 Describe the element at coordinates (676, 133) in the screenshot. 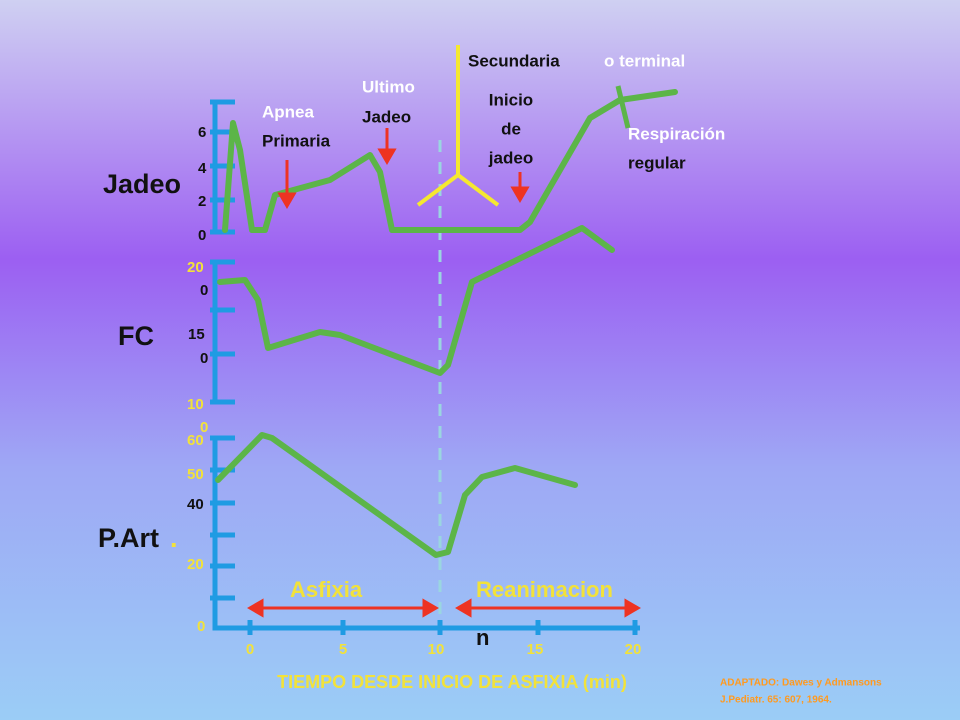

I see `annotation: Respiración` at that location.